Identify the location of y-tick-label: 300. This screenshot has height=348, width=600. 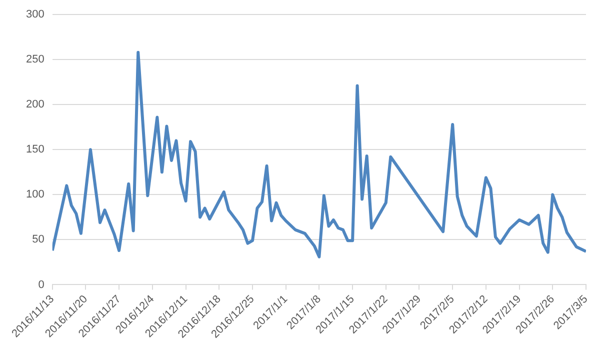
(35, 14).